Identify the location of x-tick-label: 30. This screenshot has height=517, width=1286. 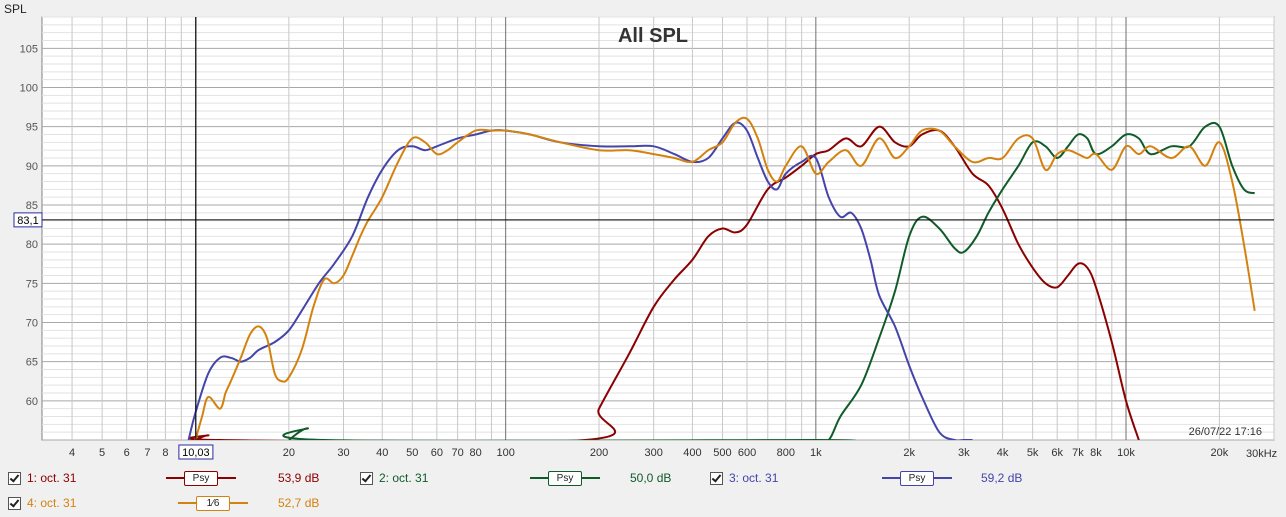
(343, 453).